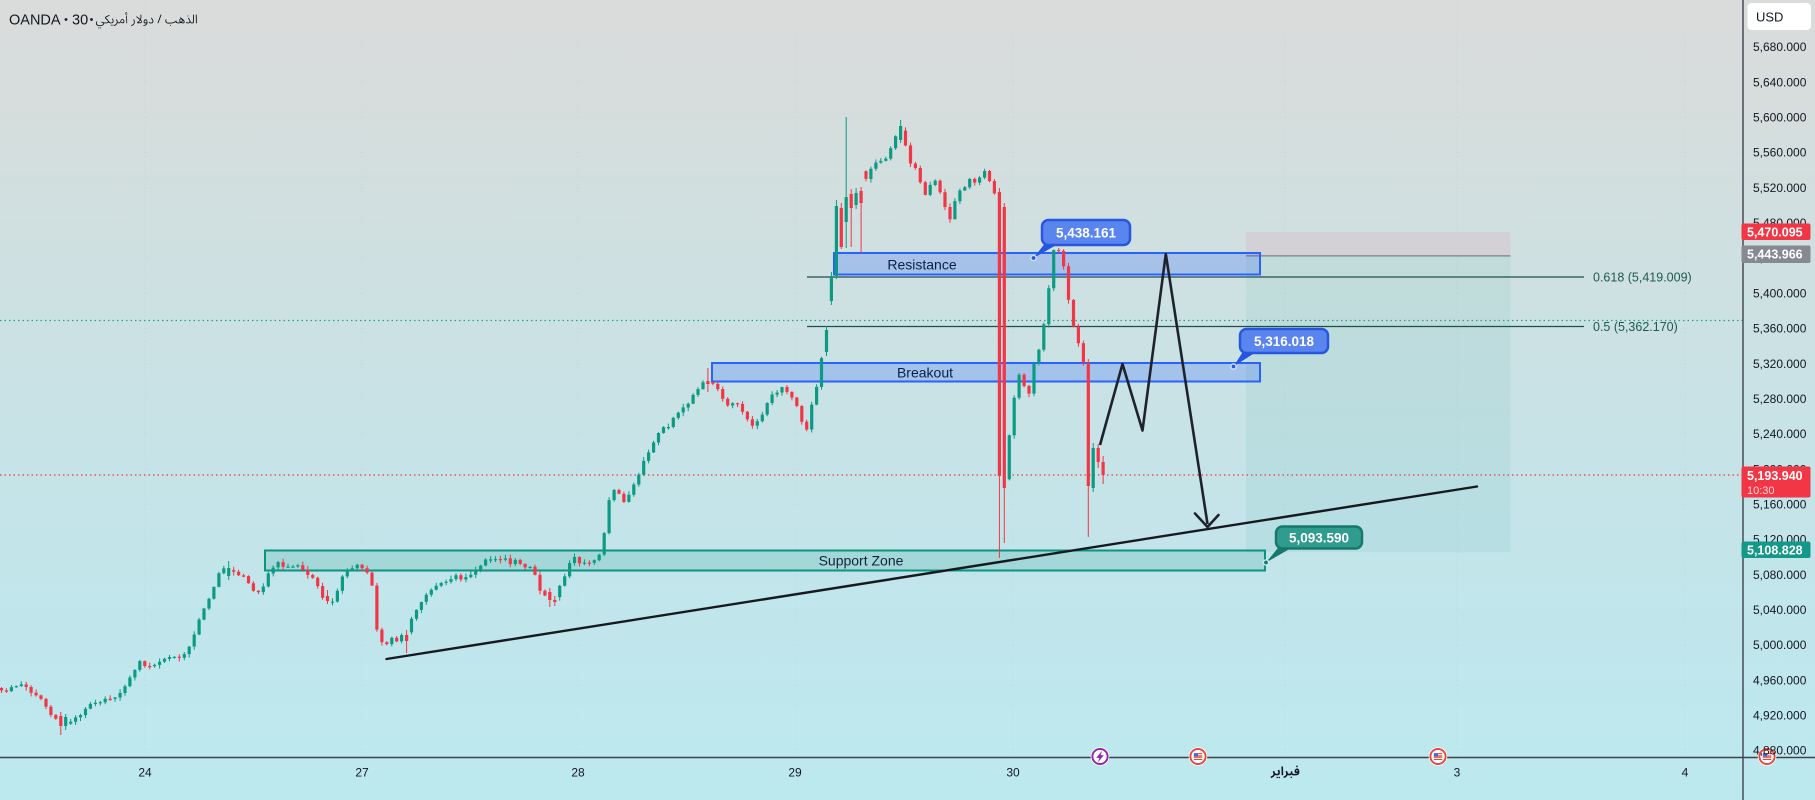  Describe the element at coordinates (145, 773) in the screenshot. I see `svg-text: 24` at that location.